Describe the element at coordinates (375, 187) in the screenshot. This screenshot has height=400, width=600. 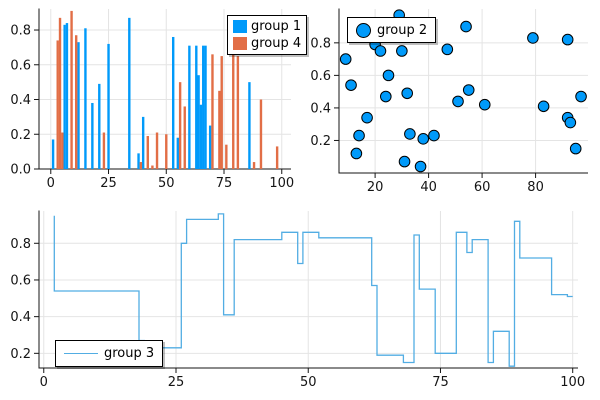
I see `svg-text: 20` at that location.